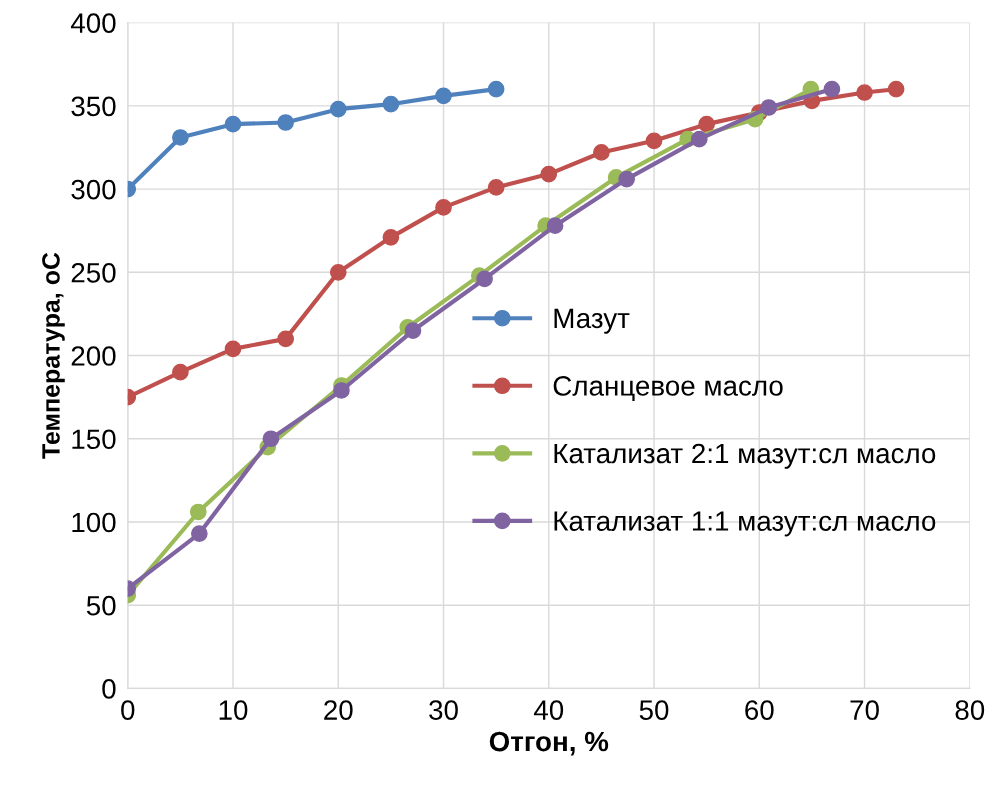  I want to click on x-tick-label: 60, so click(759, 710).